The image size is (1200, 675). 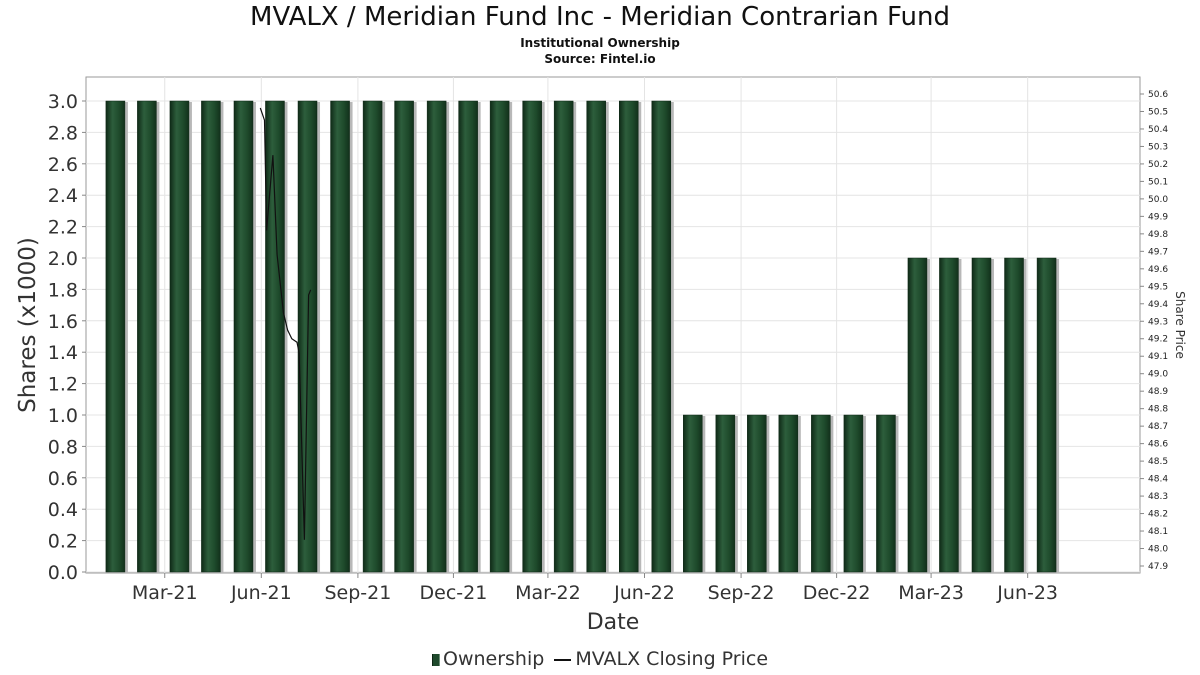 I want to click on y-tick-label: 1.8, so click(x=63, y=290).